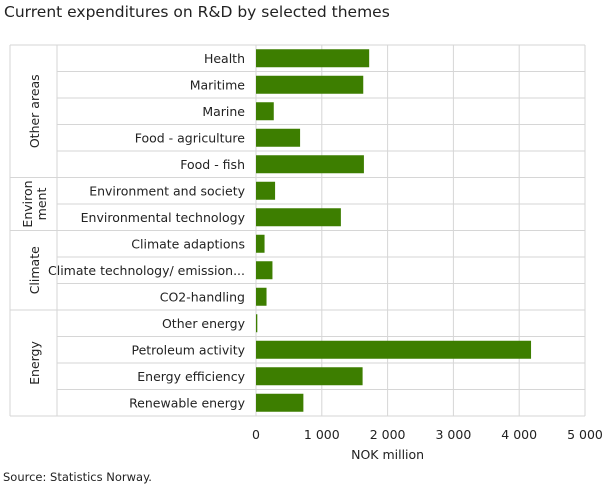  I want to click on group-label: Environ, so click(27, 203).